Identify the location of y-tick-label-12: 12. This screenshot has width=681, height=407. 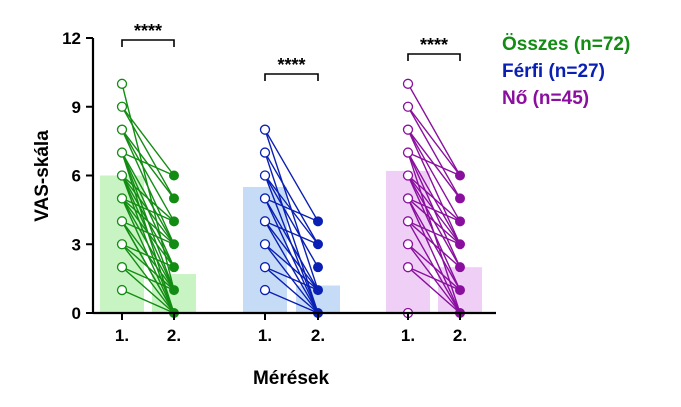
(71, 38).